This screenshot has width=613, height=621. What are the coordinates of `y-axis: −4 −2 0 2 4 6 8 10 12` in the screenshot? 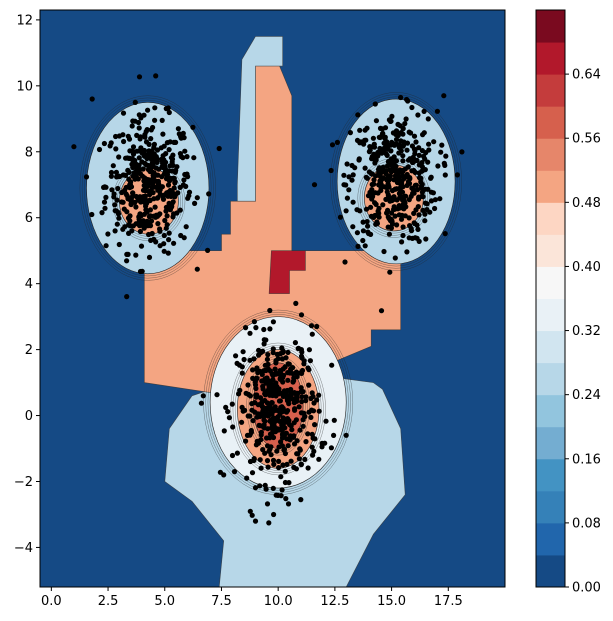 It's located at (27, 284).